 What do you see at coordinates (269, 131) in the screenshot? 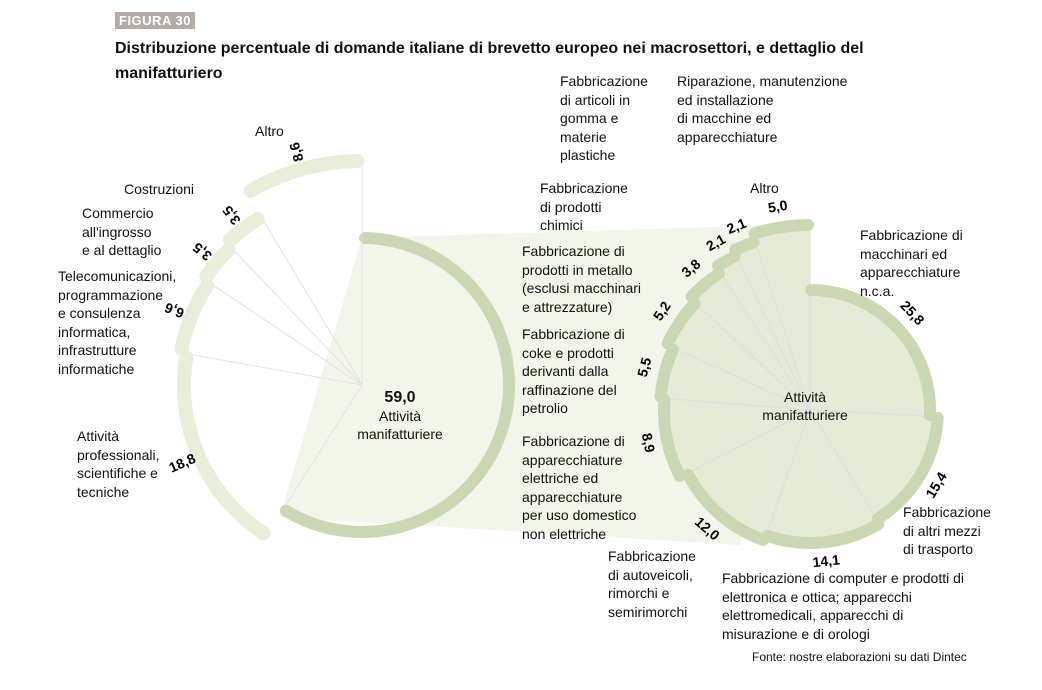
I see `label-left-altro: Altro` at bounding box center [269, 131].